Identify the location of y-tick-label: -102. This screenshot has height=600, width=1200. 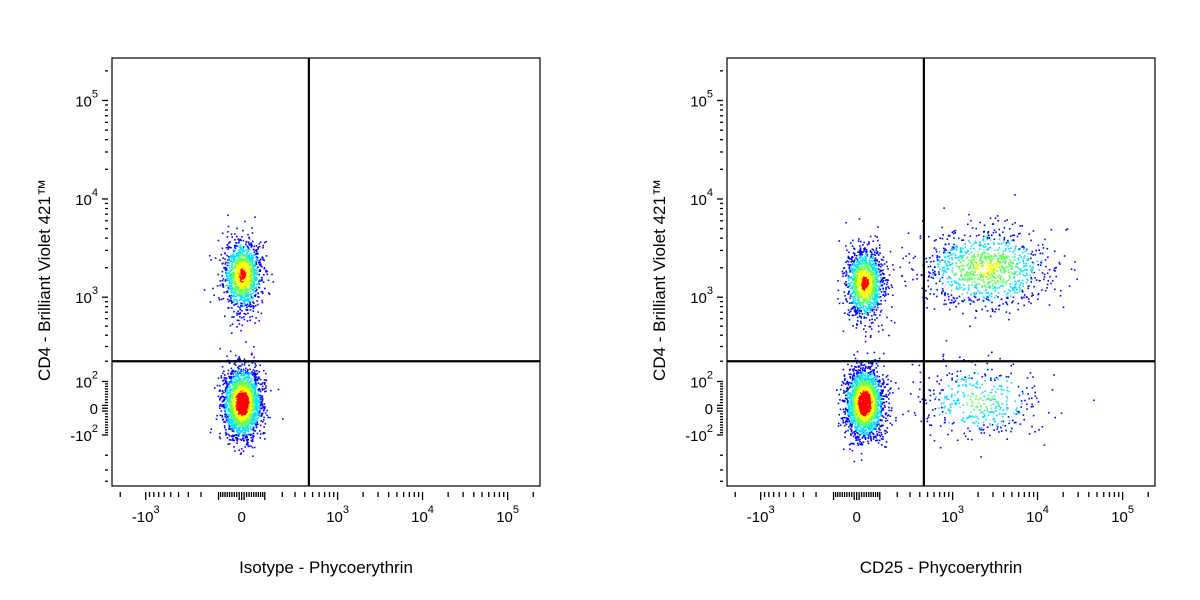
(84, 434).